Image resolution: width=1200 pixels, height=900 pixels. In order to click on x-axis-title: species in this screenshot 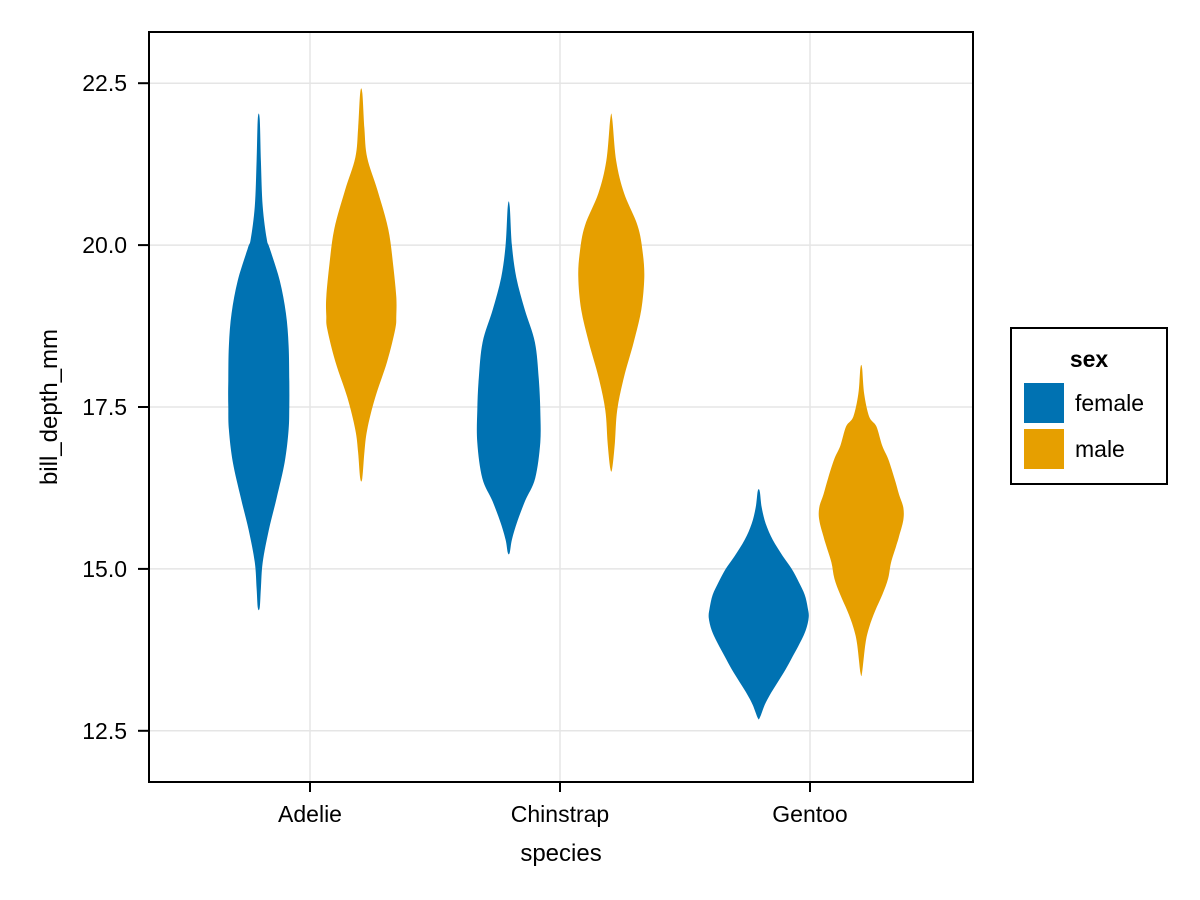, I will do `click(560, 853)`.